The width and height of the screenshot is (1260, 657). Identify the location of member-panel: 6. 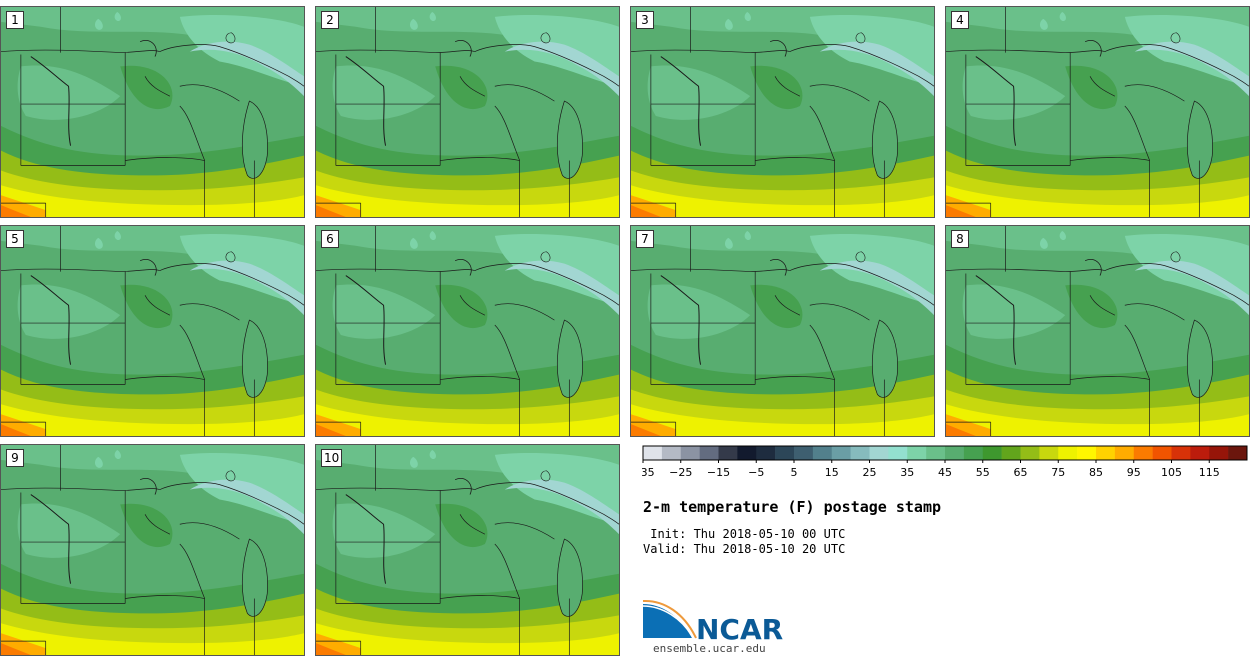
(467, 331).